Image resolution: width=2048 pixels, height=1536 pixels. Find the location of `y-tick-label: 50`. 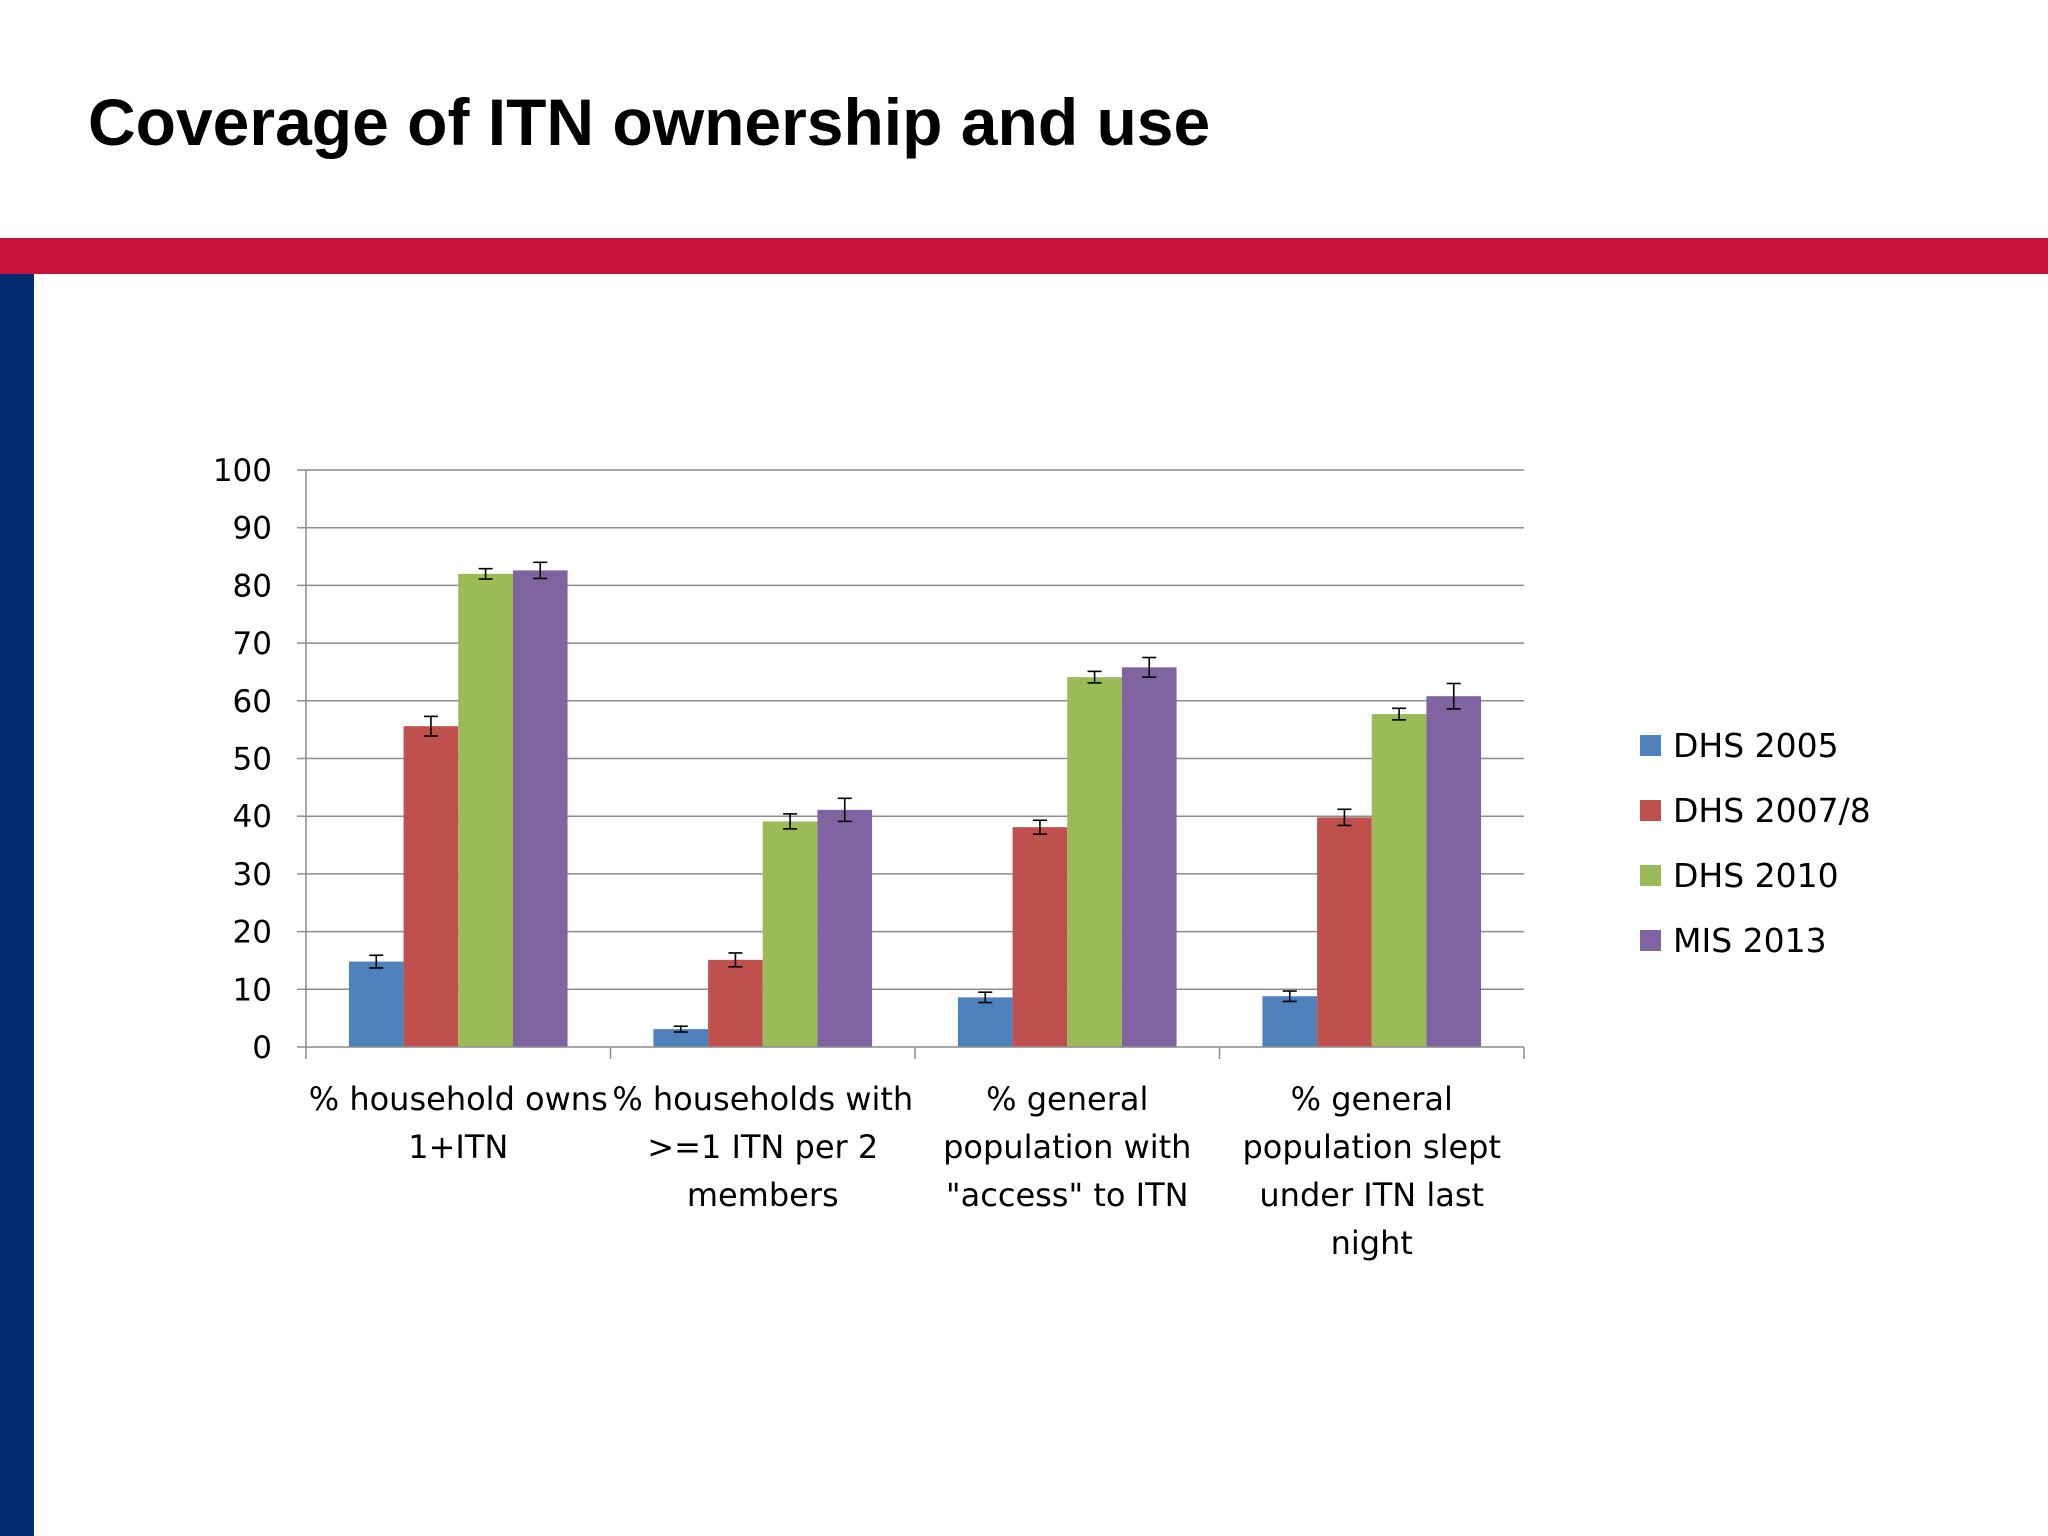

y-tick-label: 50 is located at coordinates (252, 760).